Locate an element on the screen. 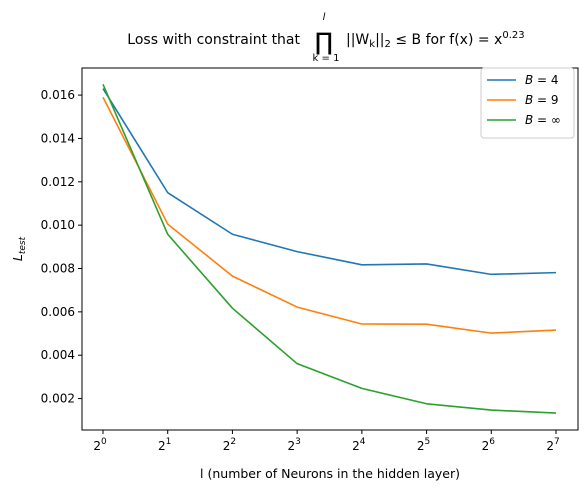 This screenshot has width=587, height=495. x-axis-ticks: 20 21 22 23 24 25 26 27 is located at coordinates (326, 441).